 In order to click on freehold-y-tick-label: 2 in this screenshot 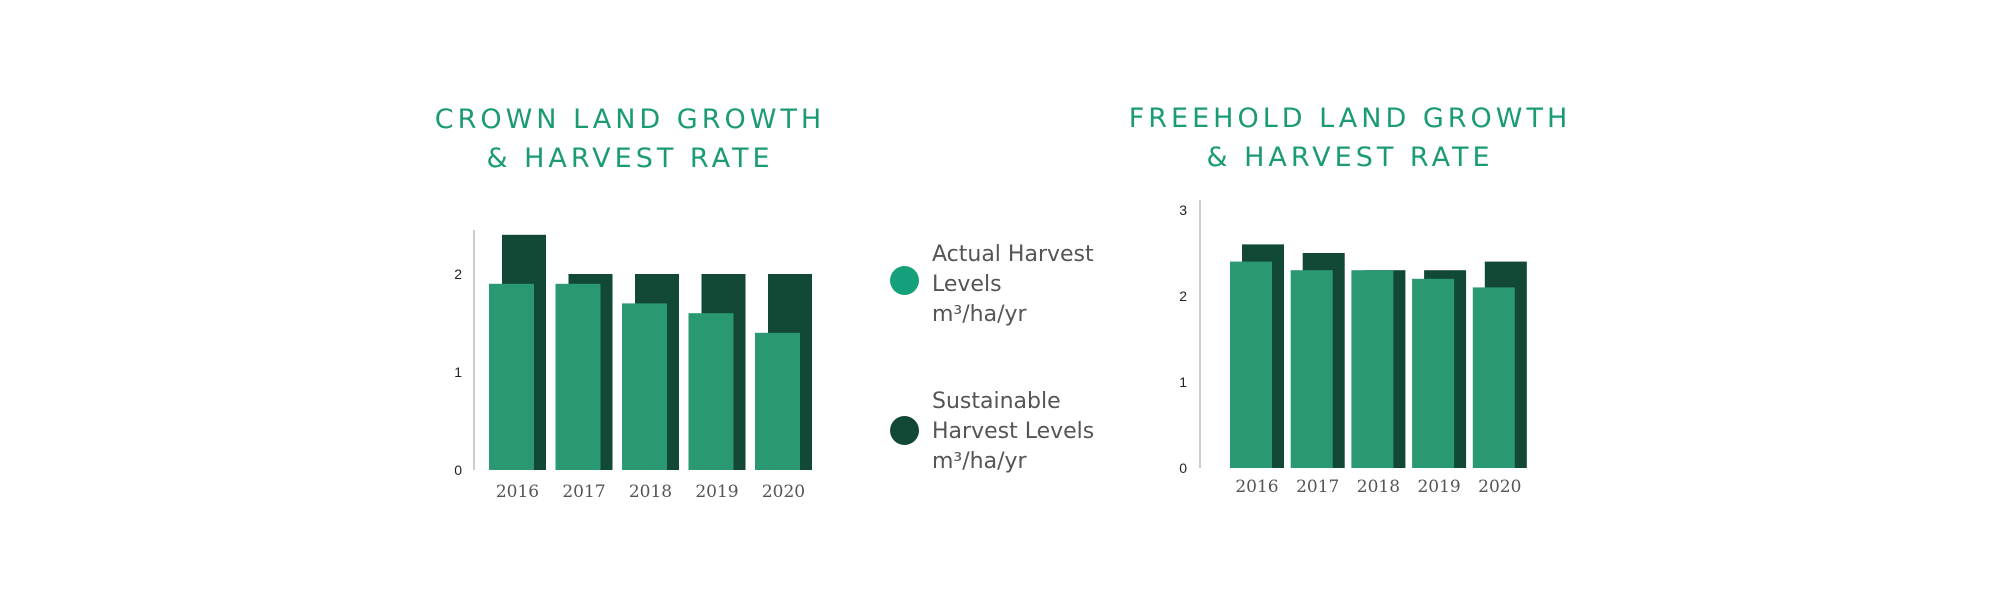, I will do `click(1183, 296)`.